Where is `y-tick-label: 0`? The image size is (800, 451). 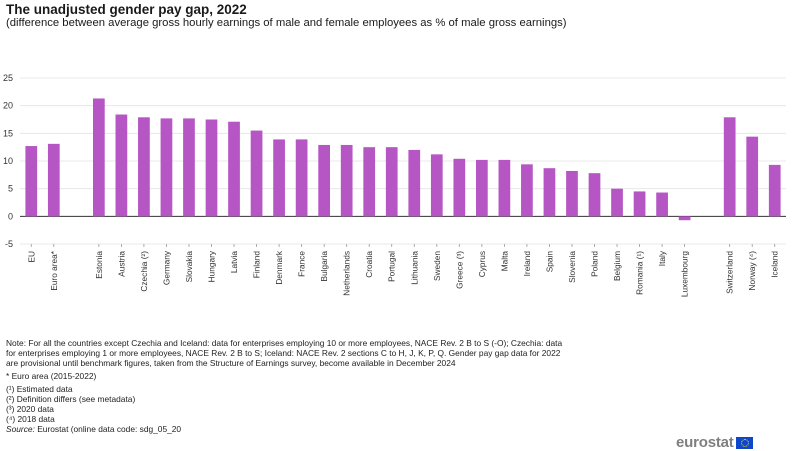
y-tick-label: 0 is located at coordinates (10, 216).